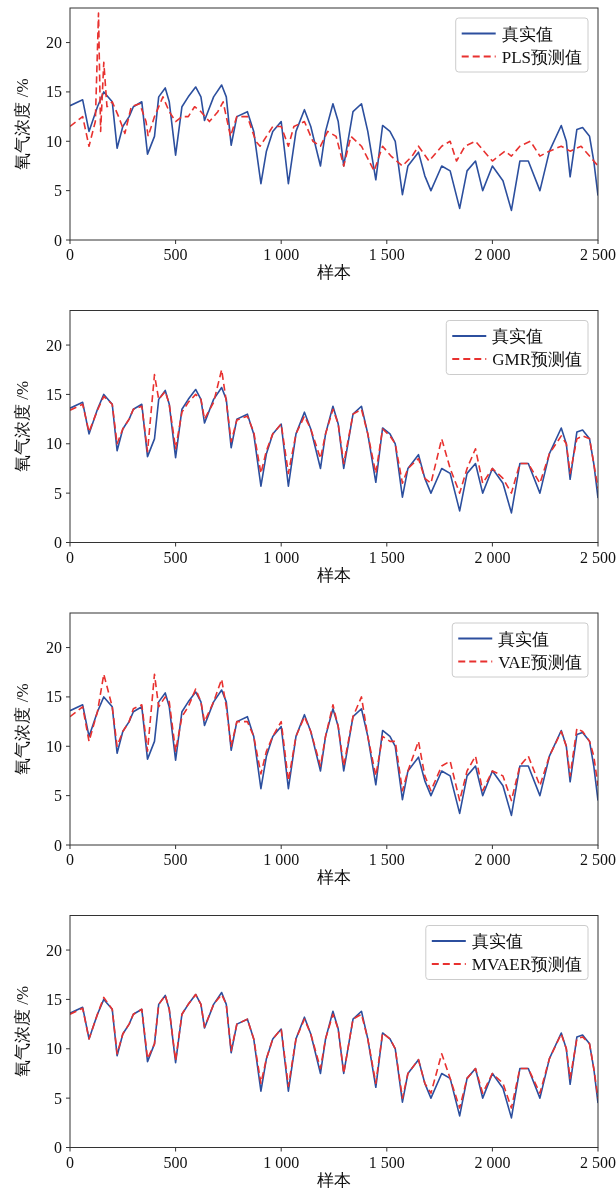  What do you see at coordinates (541, 57) in the screenshot?
I see `legend-label: PLS预测值` at bounding box center [541, 57].